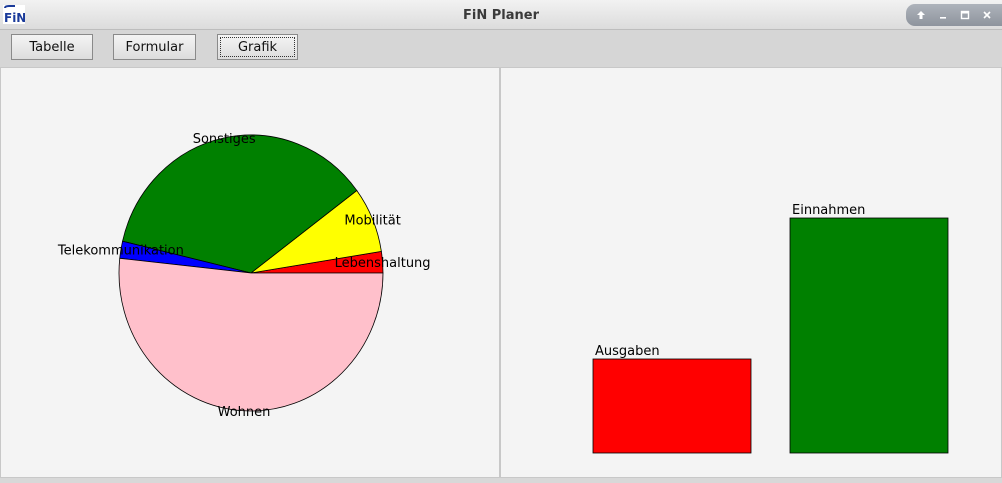 Image resolution: width=1002 pixels, height=483 pixels. I want to click on bar-einnahmen, so click(869, 335).